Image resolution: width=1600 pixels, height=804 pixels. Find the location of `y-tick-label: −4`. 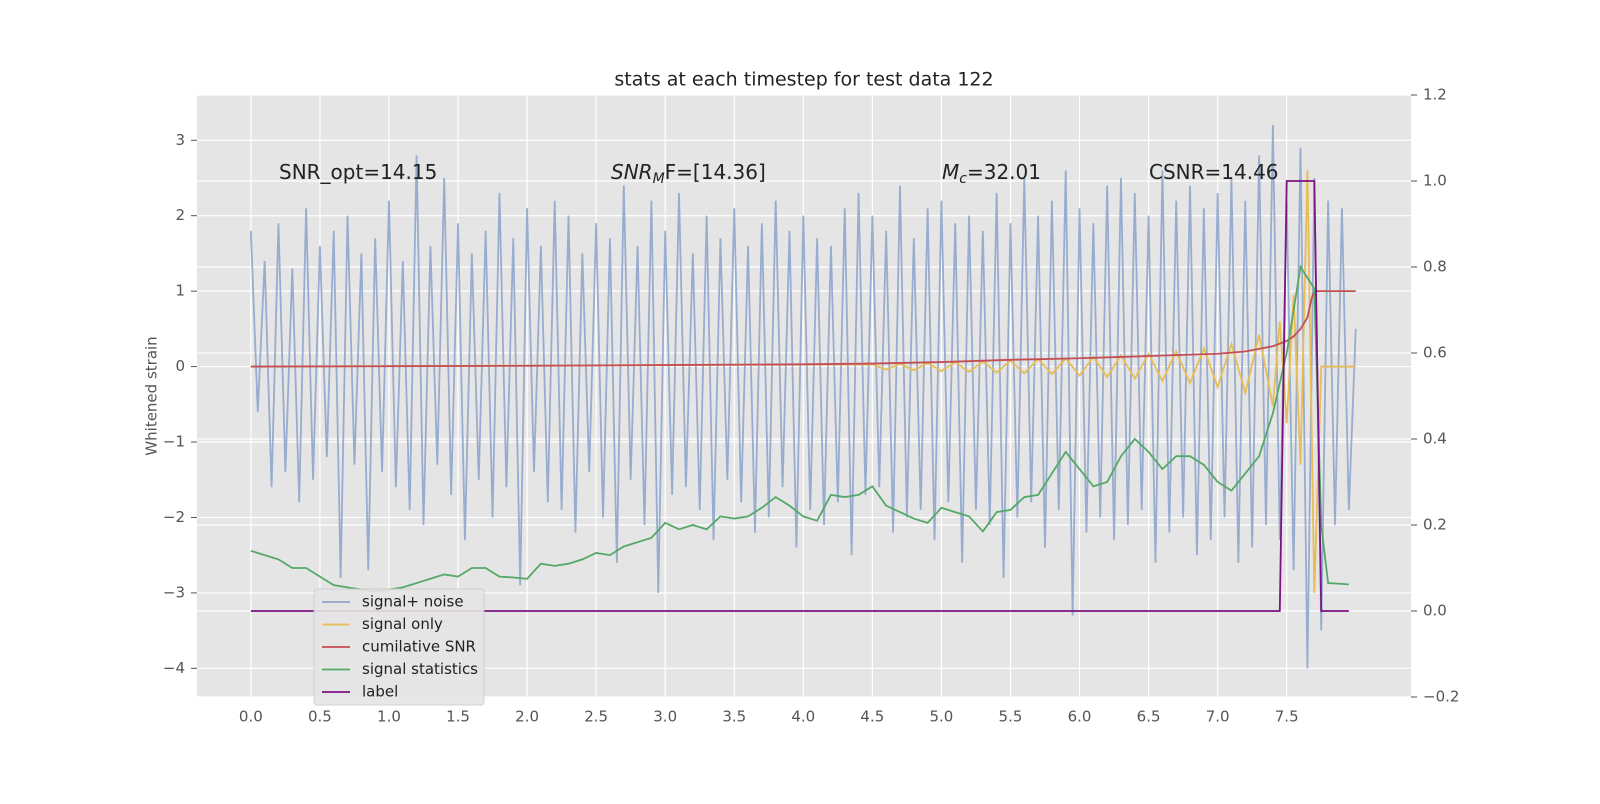

y-tick-label: −4 is located at coordinates (174, 668).